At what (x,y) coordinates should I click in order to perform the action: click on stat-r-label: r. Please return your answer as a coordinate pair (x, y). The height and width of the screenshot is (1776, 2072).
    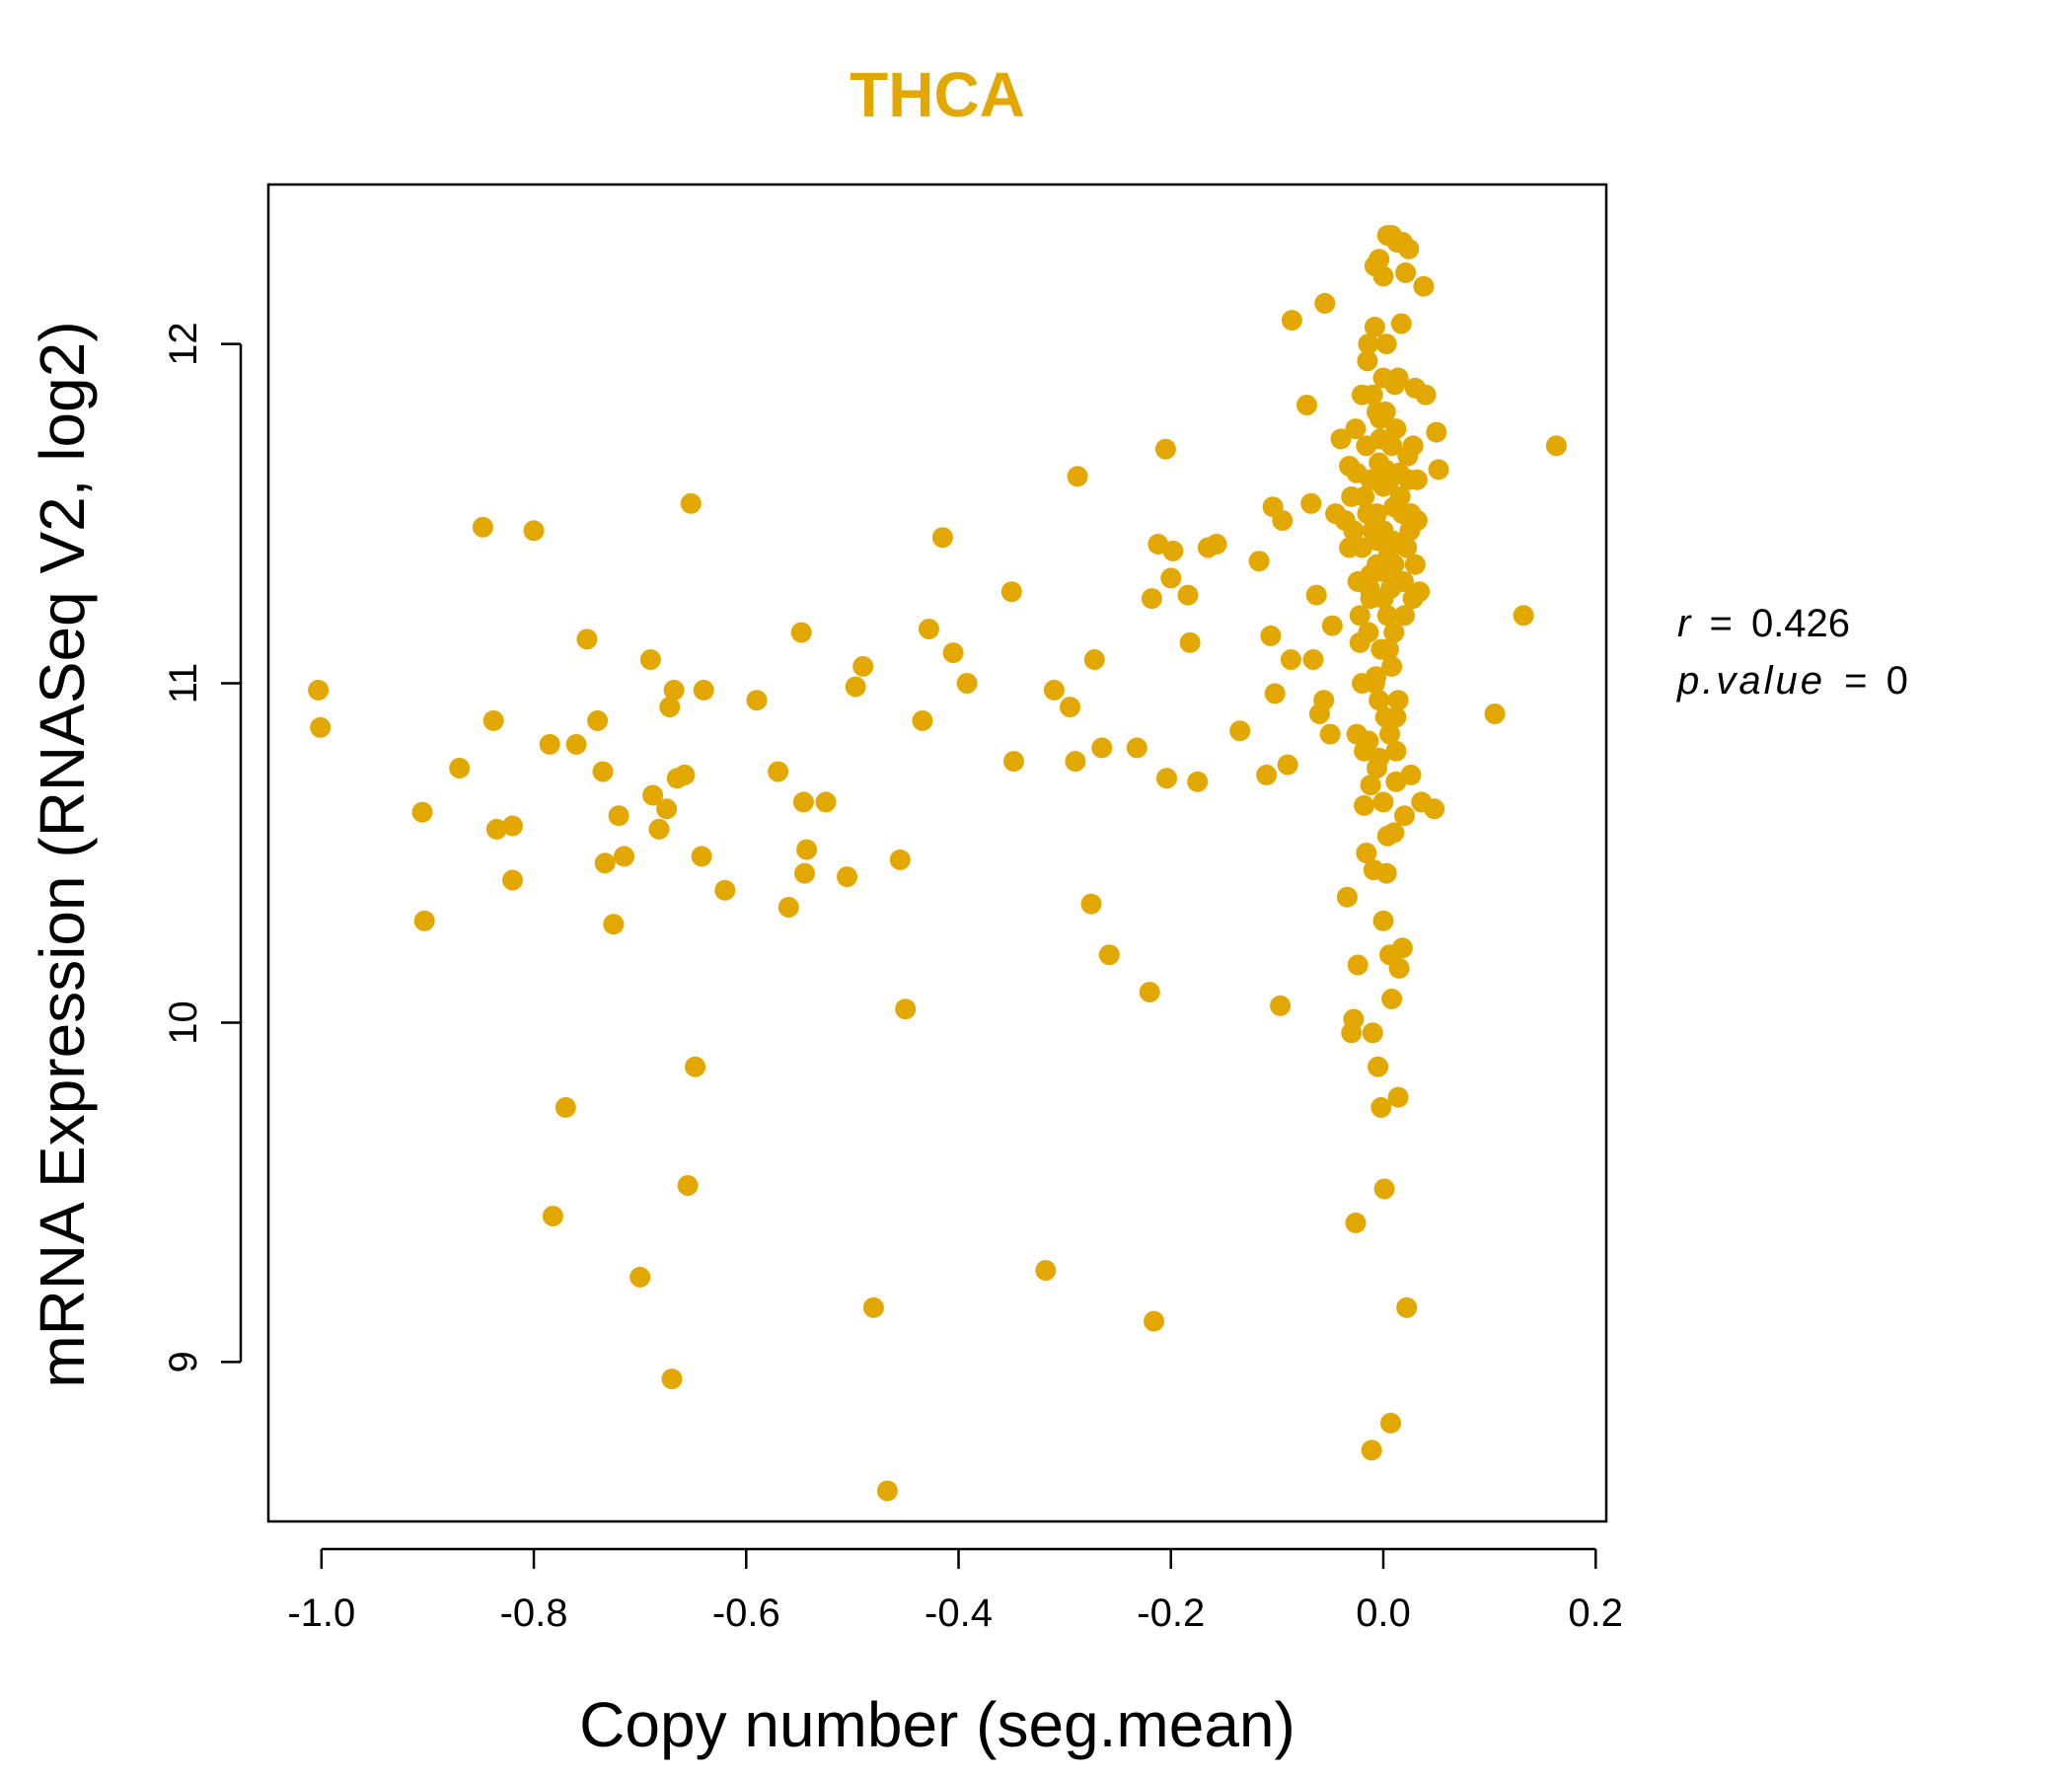
    Looking at the image, I should click on (1684, 624).